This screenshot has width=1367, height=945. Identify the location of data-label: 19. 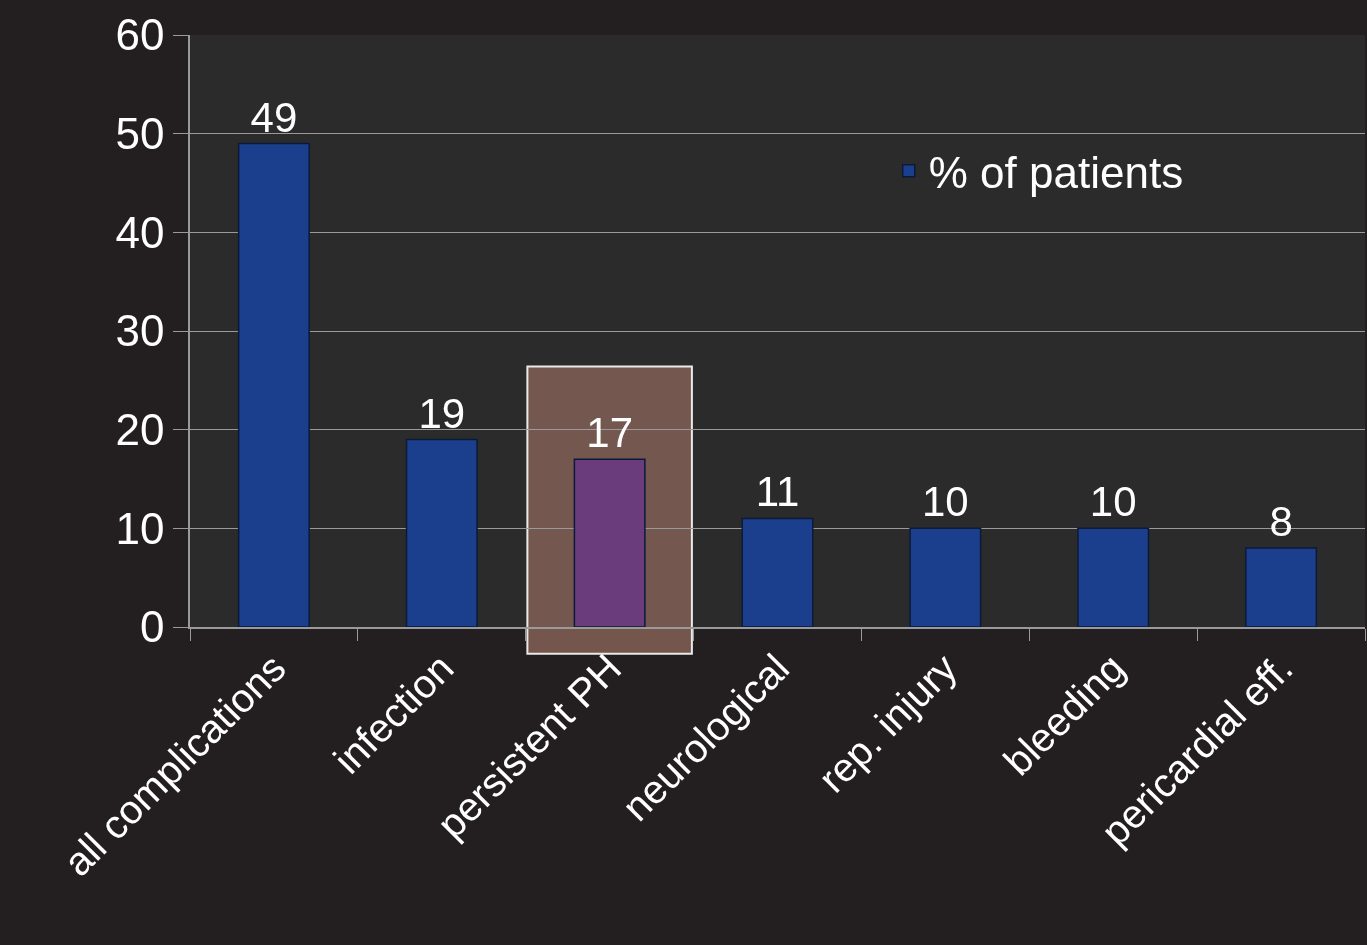
(442, 413).